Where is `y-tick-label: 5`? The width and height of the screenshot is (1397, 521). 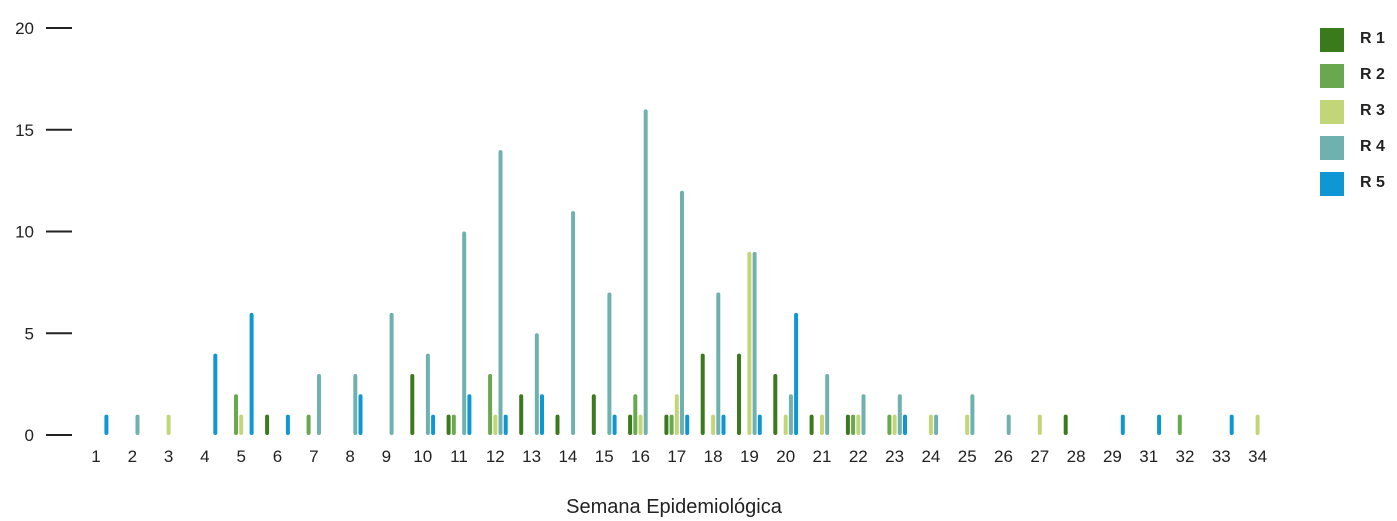 y-tick-label: 5 is located at coordinates (29, 333).